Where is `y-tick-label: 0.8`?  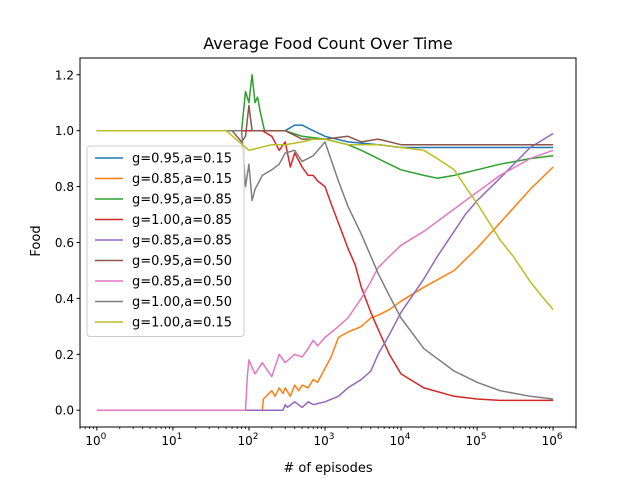 y-tick-label: 0.8 is located at coordinates (64, 187).